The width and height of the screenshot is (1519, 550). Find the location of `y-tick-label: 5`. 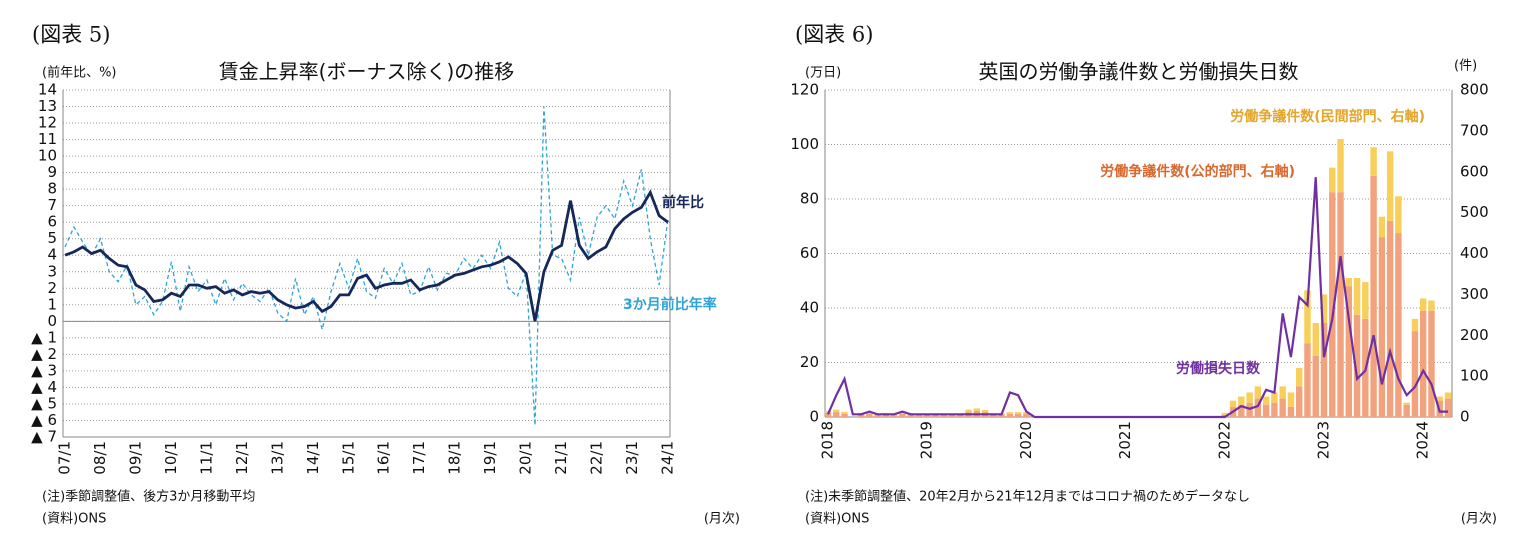

y-tick-label: 5 is located at coordinates (52, 238).